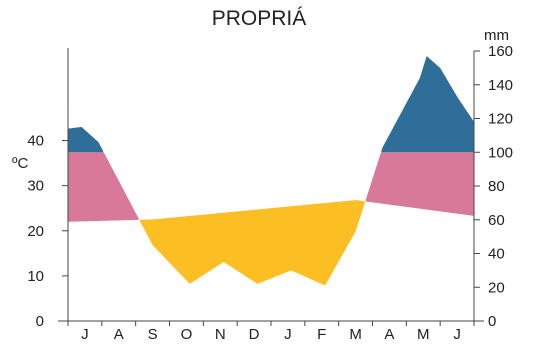 Image resolution: width=538 pixels, height=352 pixels. Describe the element at coordinates (500, 85) in the screenshot. I see `right-tick-label: 140` at that location.